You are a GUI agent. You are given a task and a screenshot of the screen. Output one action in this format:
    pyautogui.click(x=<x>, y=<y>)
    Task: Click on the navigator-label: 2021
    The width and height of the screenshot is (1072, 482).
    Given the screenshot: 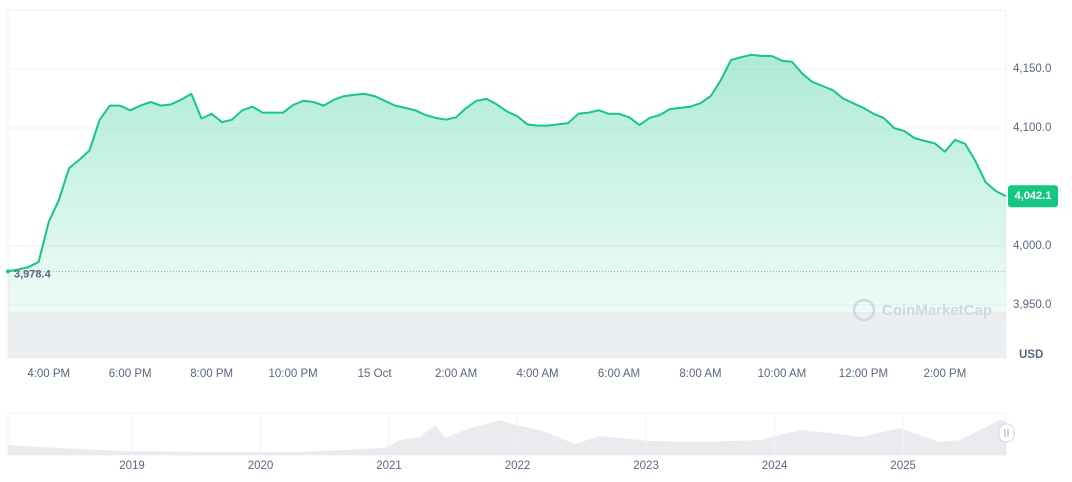 What is the action you would take?
    pyautogui.click(x=389, y=466)
    